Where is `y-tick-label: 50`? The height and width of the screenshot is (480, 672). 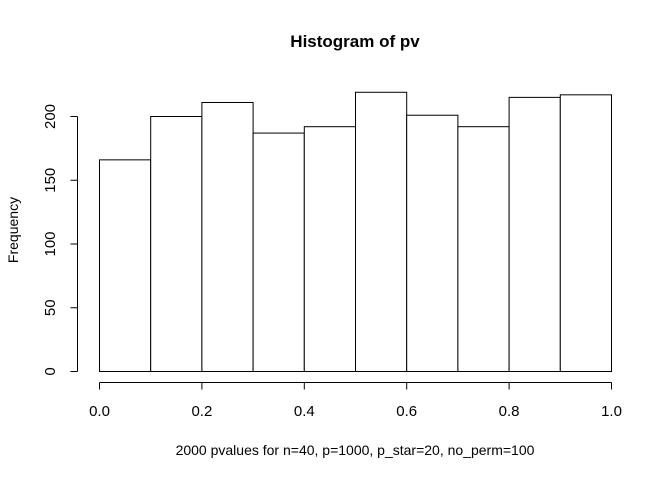 y-tick-label: 50 is located at coordinates (50, 307).